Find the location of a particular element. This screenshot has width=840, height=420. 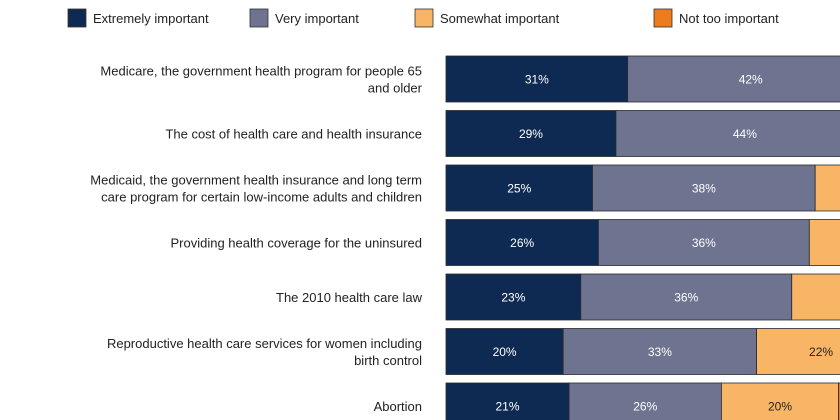

data-label: 29% is located at coordinates (531, 134).